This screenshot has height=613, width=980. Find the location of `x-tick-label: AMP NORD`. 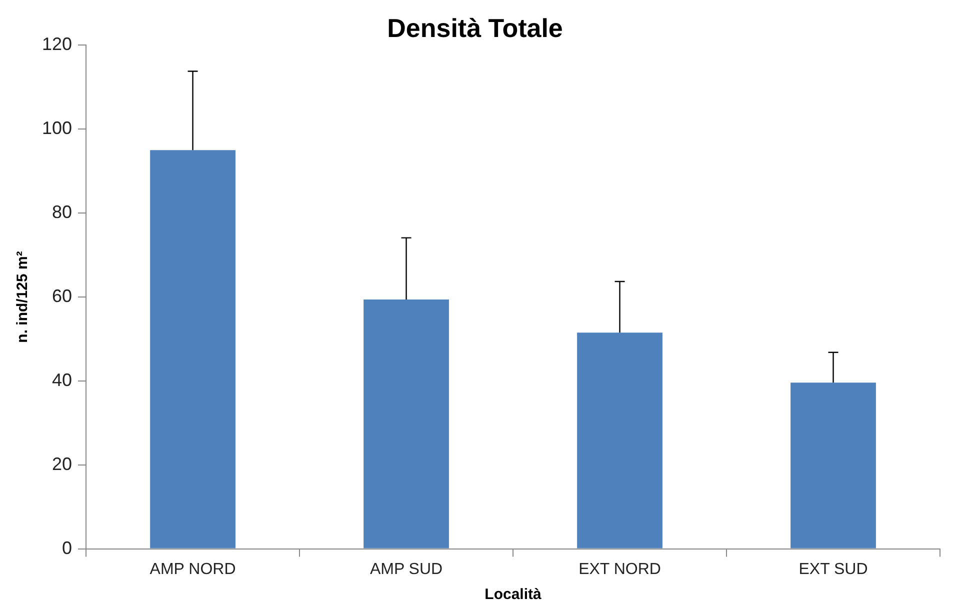

x-tick-label: AMP NORD is located at coordinates (193, 569).